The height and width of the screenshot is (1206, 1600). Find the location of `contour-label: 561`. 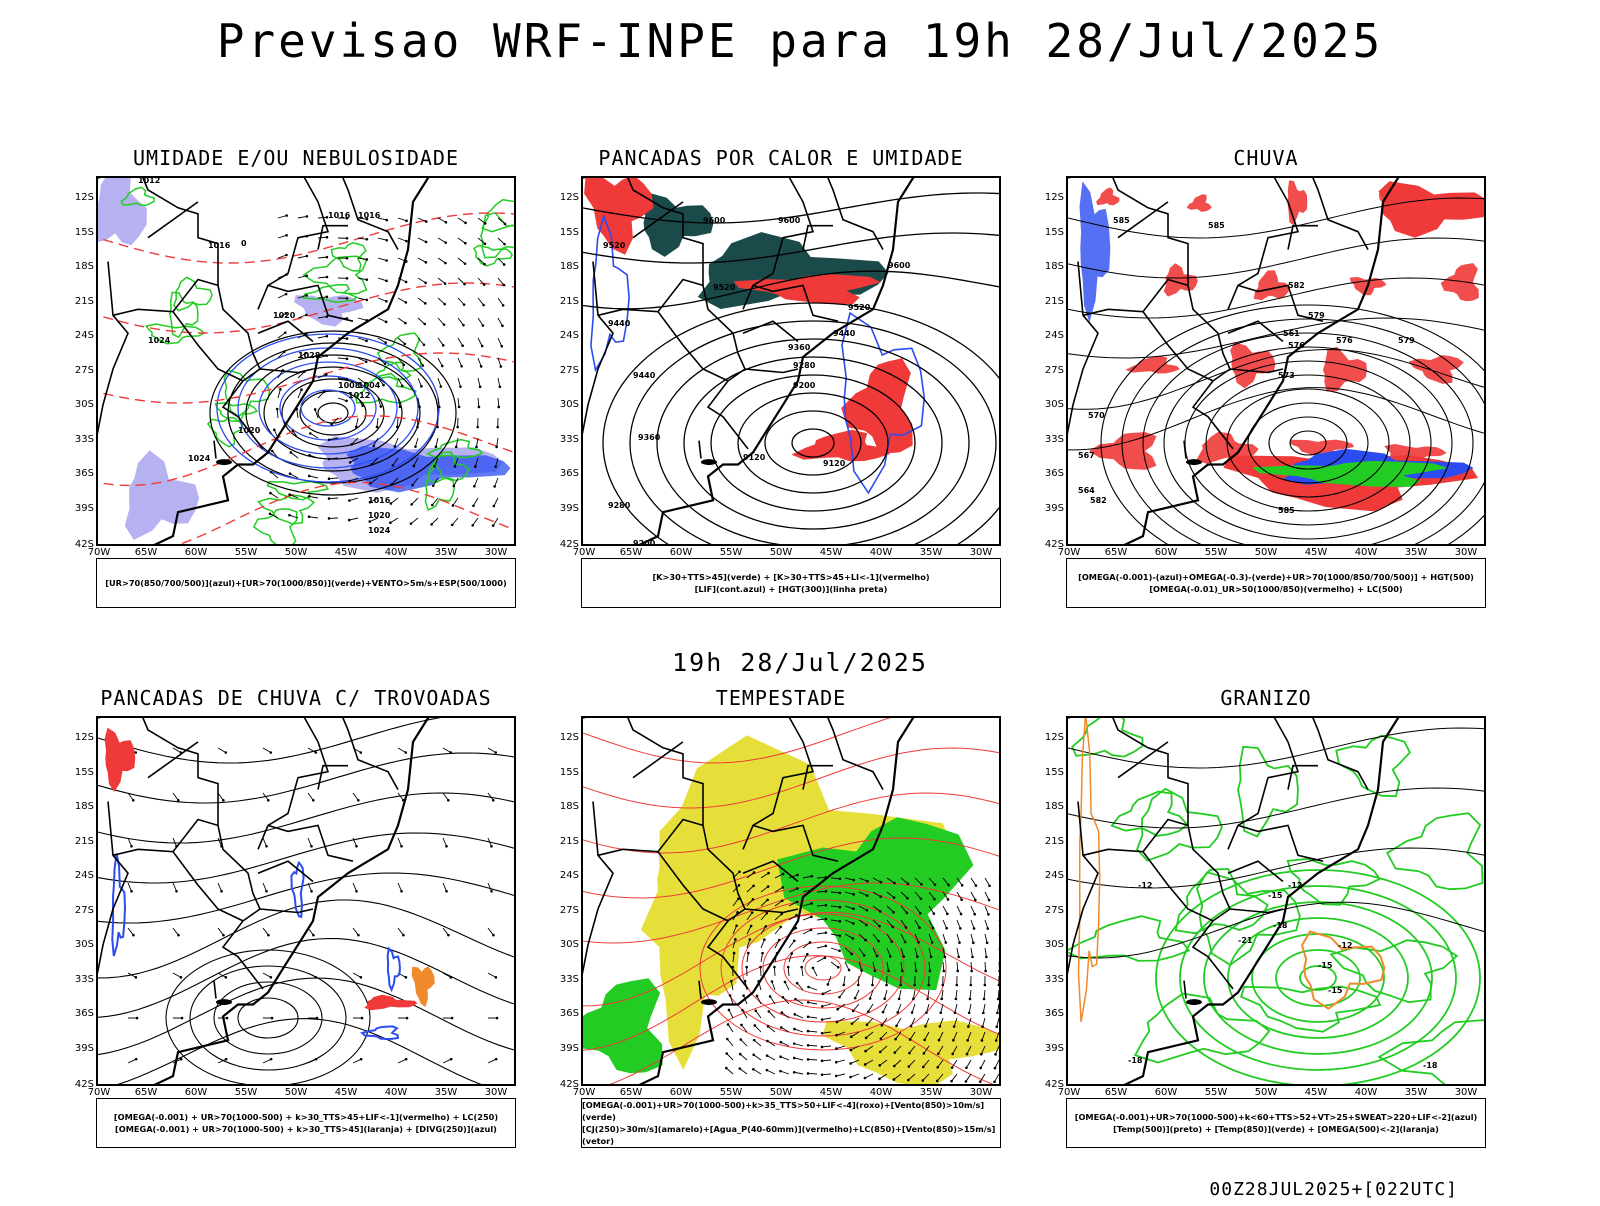

contour-label: 561 is located at coordinates (1291, 333).